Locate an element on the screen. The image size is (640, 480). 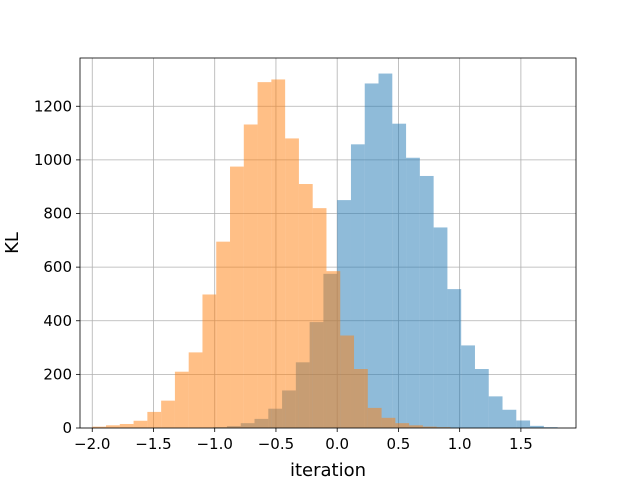
y-axis-label: KL is located at coordinates (12, 243).